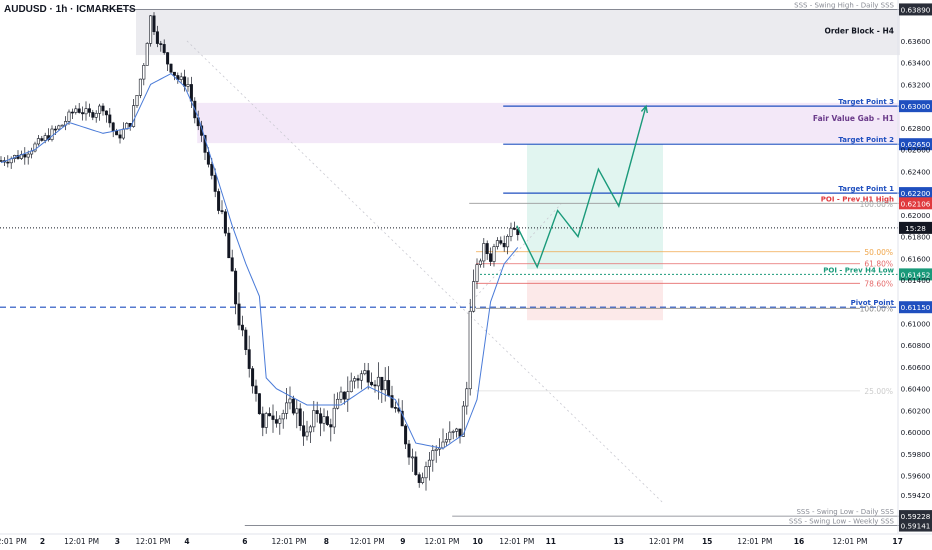  I want to click on price-tick-16: 0.59800, so click(916, 454).